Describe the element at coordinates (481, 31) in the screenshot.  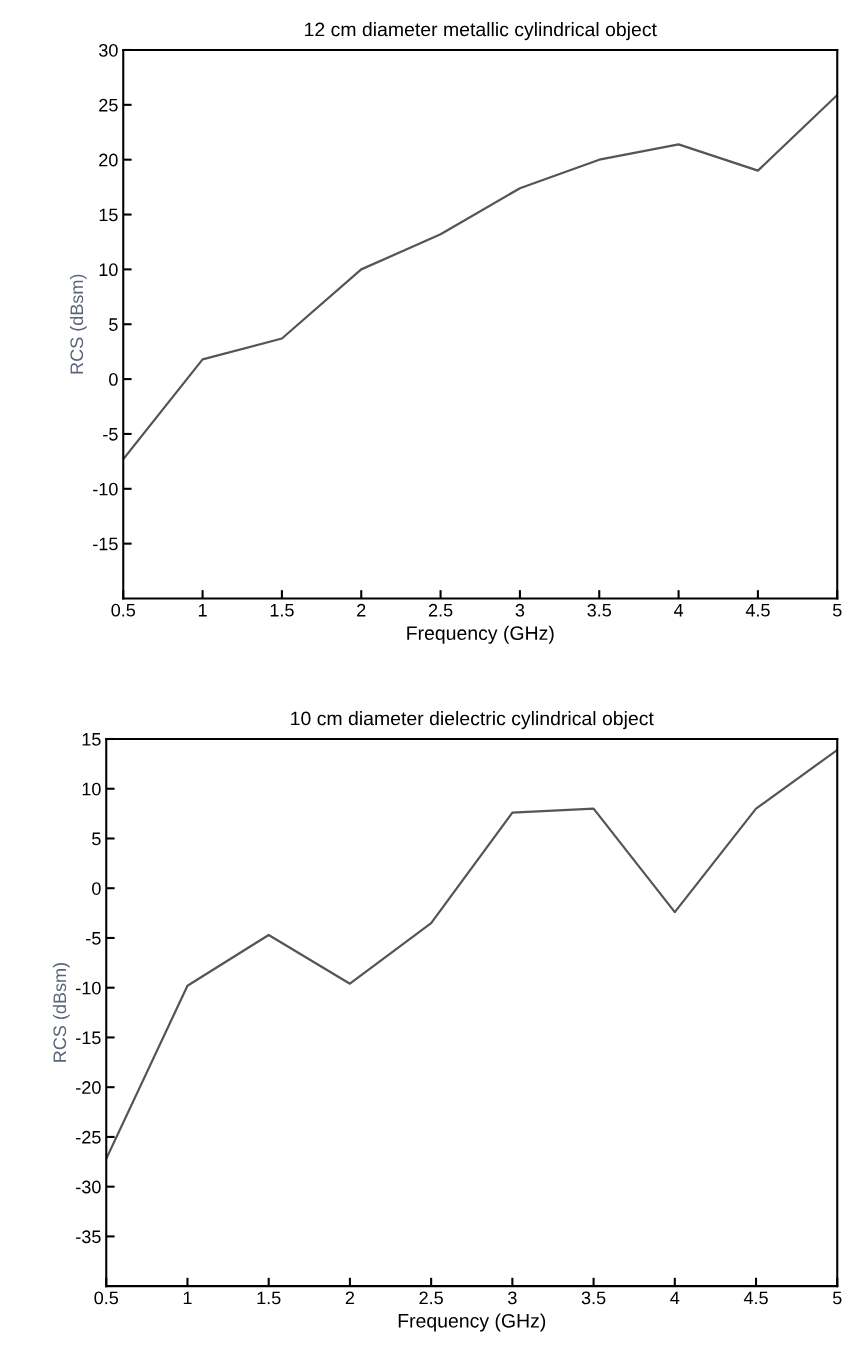
I see `chart-title: 12 cm diameter metallic cylindrical object` at that location.